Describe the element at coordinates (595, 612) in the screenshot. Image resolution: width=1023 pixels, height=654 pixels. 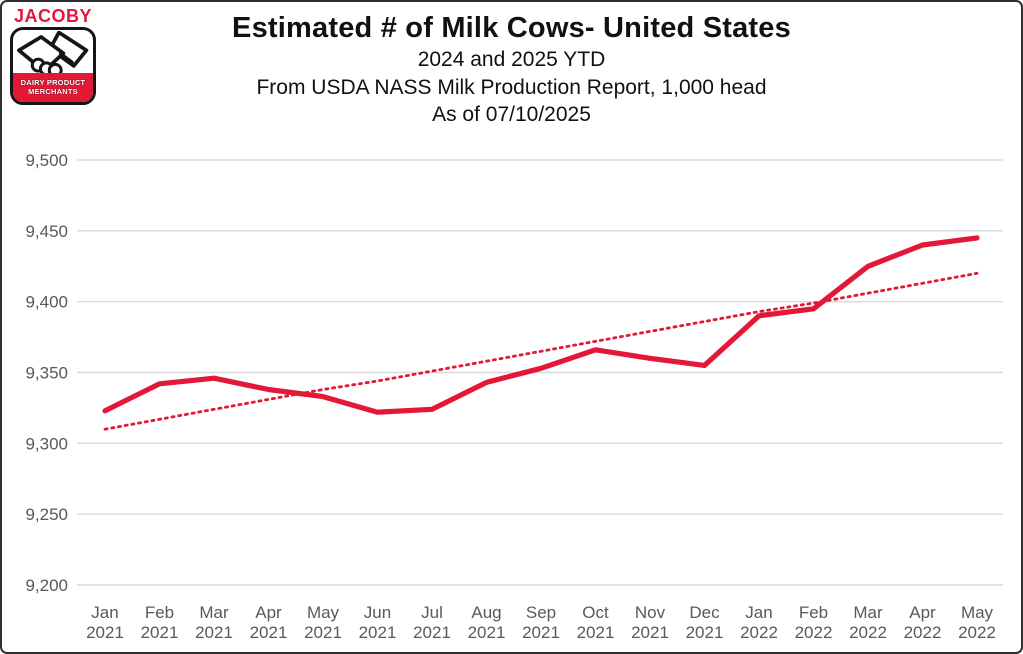
I see `x-axis-label-month: Oct` at that location.